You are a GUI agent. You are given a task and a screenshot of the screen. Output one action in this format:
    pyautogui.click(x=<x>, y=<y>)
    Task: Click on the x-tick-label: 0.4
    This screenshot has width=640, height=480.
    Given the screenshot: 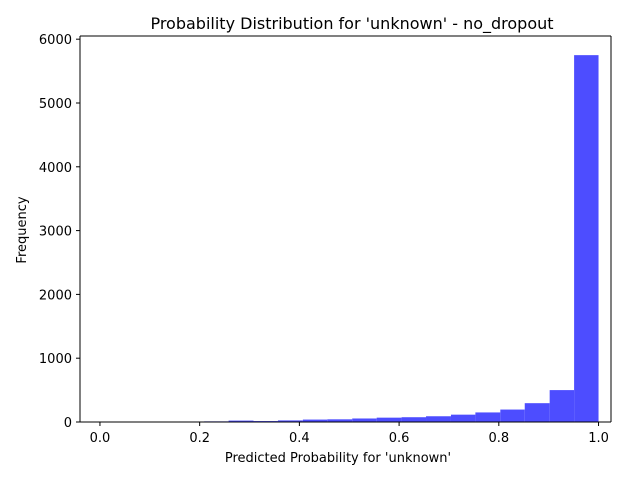 What is the action you would take?
    pyautogui.click(x=299, y=438)
    